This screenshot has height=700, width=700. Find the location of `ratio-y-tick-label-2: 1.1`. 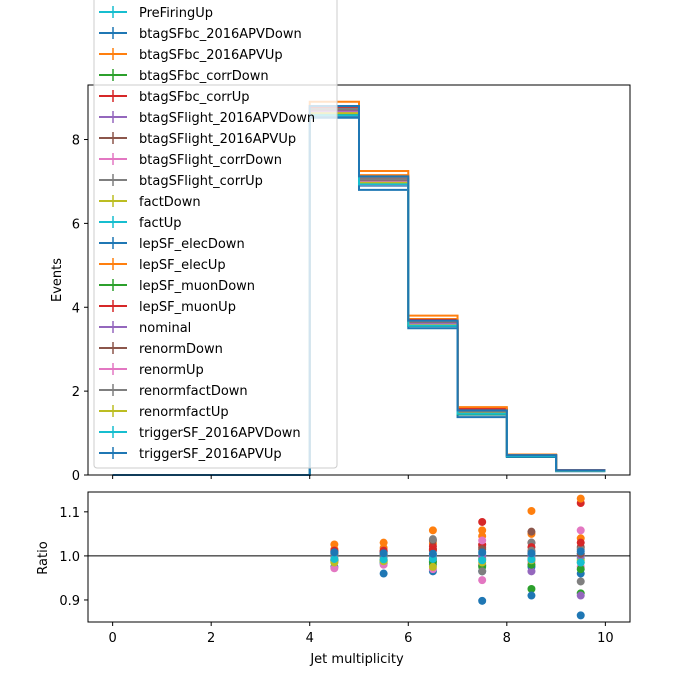

ratio-y-tick-label-2: 1.1 is located at coordinates (69, 513).